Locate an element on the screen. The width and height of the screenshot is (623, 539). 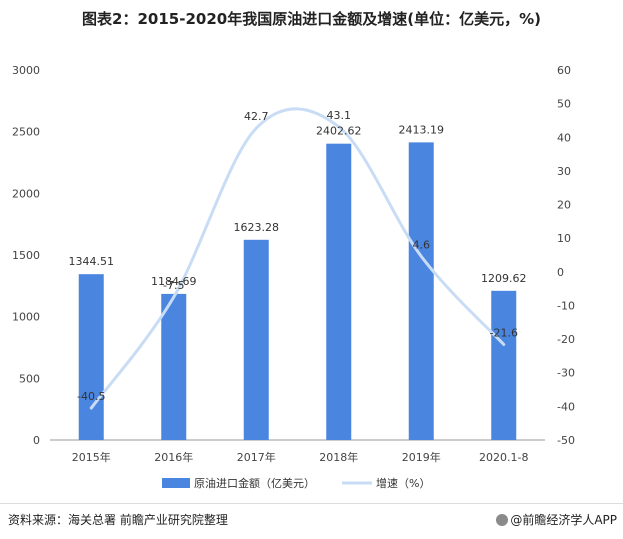
footer-divider is located at coordinates (311, 503).